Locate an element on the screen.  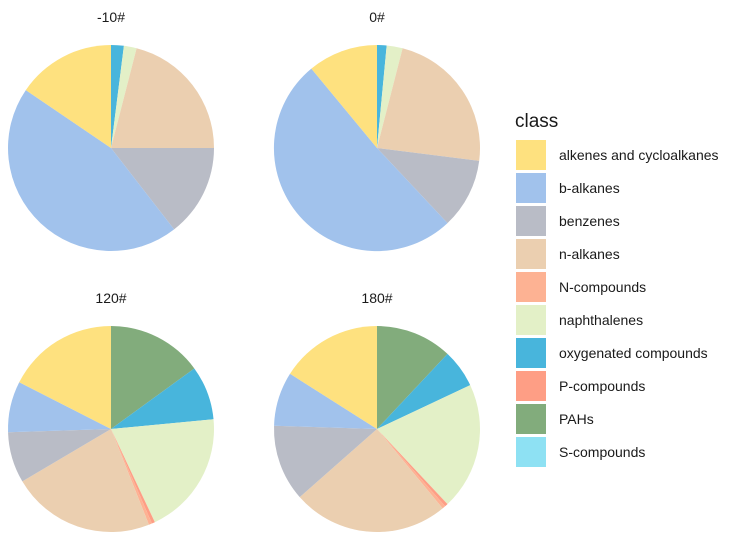
panel-title: -10# is located at coordinates (111, 17).